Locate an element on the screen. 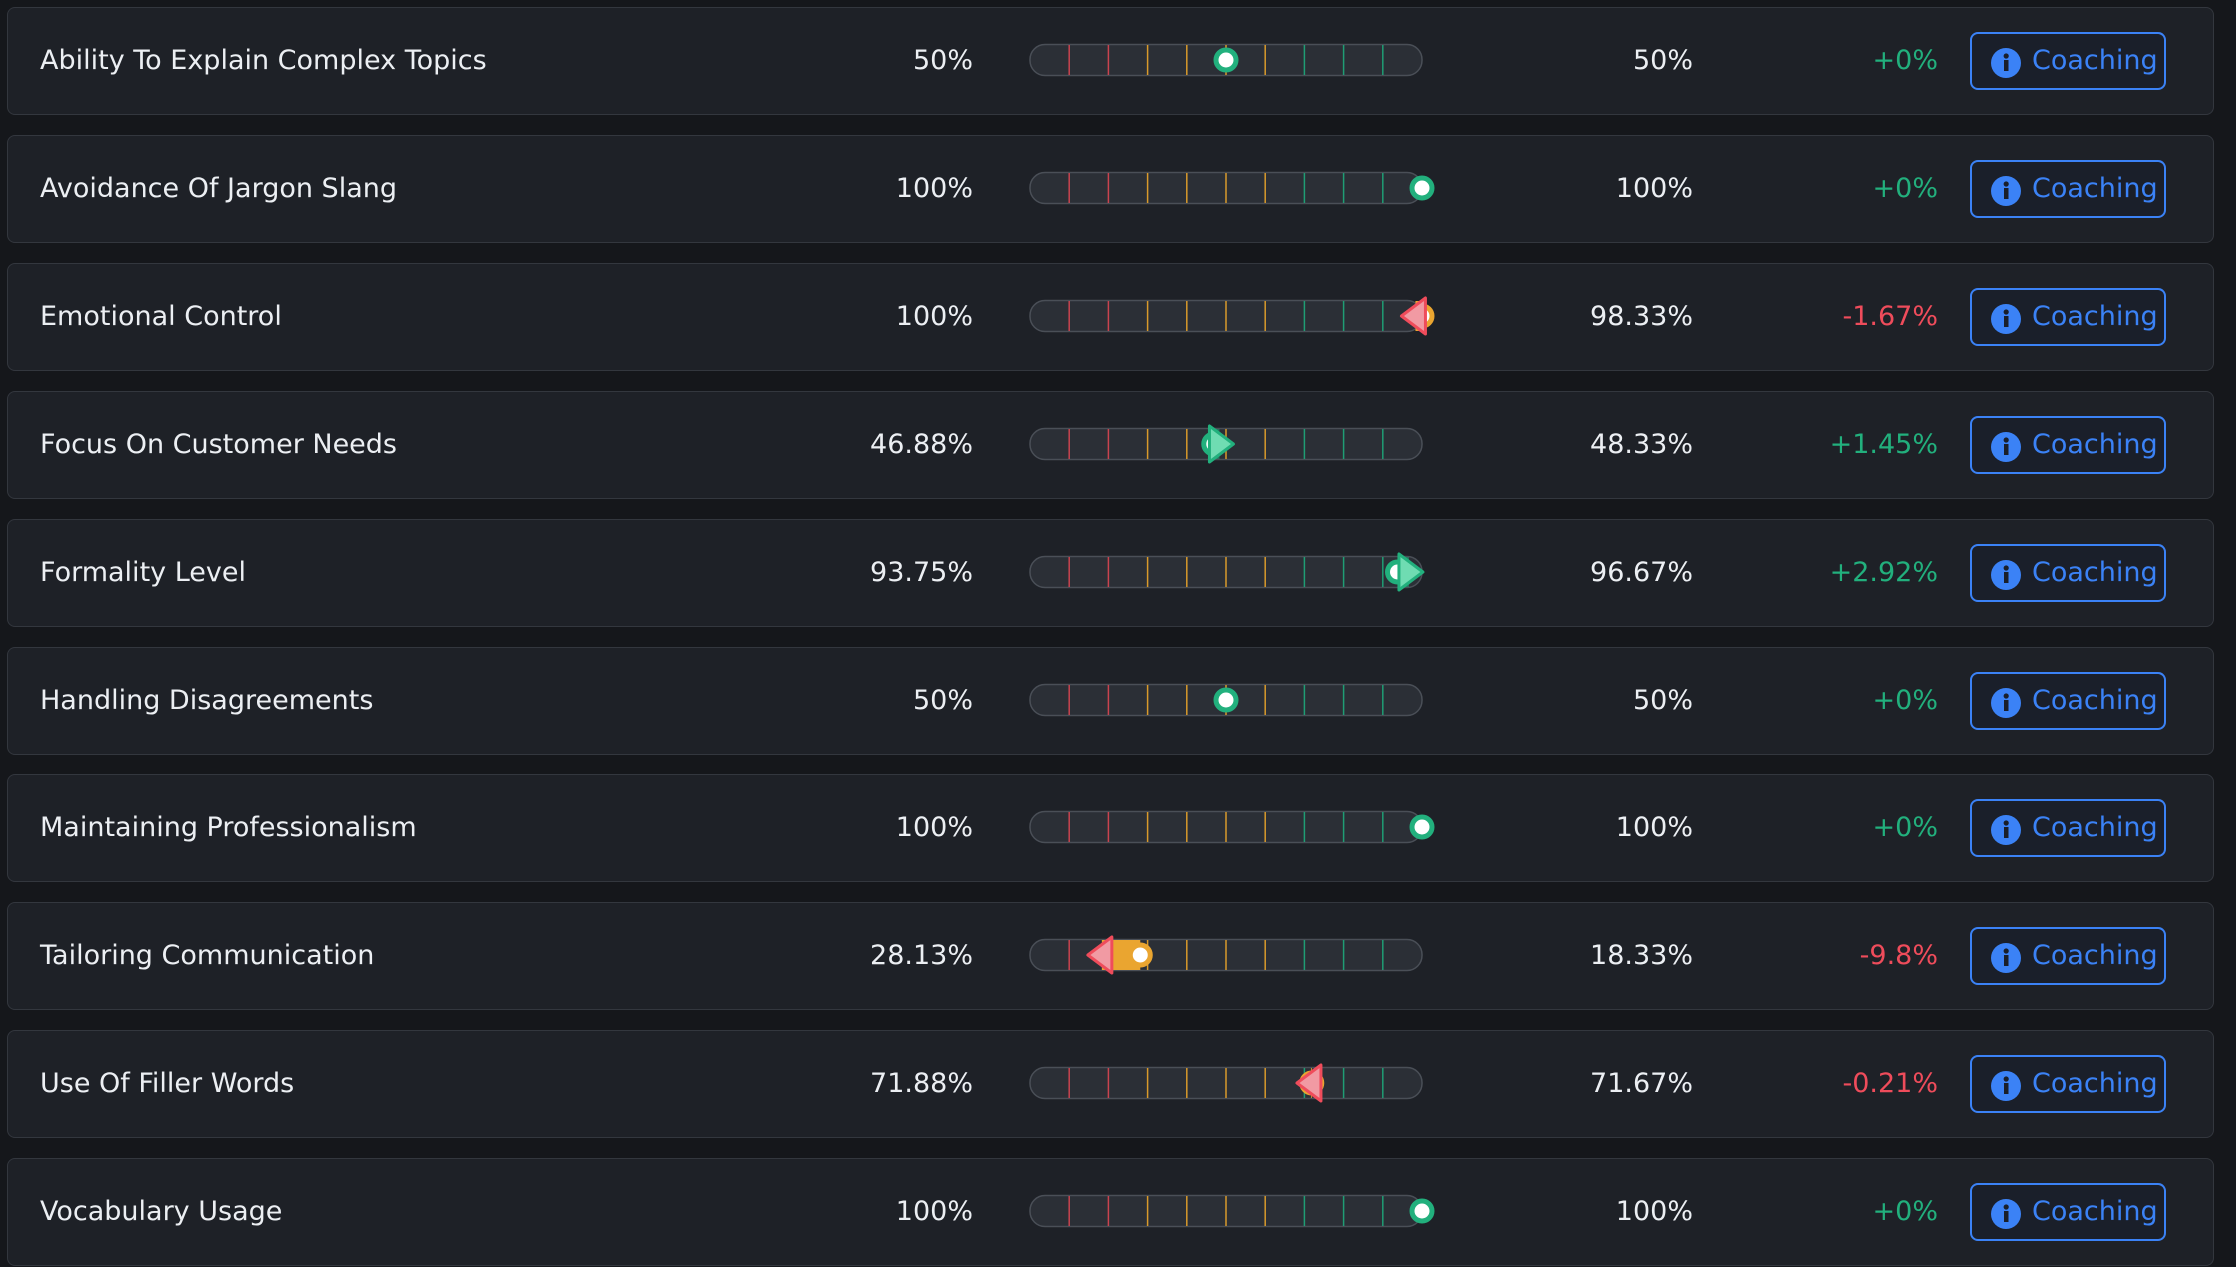 The width and height of the screenshot is (2236, 1267). metric-label: Tailoring Communication is located at coordinates (207, 956).